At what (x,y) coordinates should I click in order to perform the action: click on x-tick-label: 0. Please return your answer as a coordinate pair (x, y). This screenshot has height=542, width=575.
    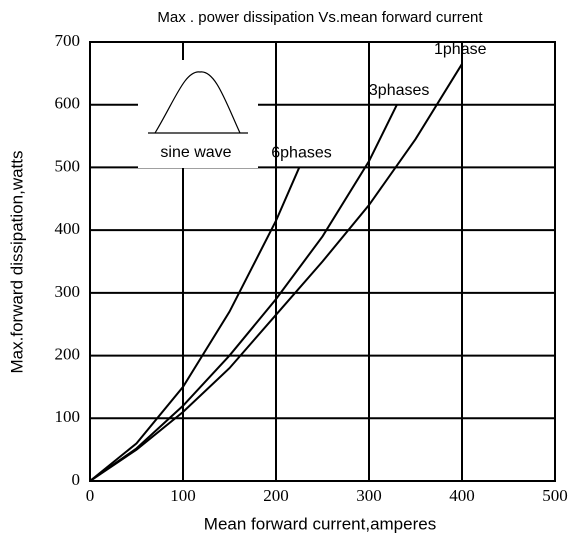
    Looking at the image, I should click on (90, 495).